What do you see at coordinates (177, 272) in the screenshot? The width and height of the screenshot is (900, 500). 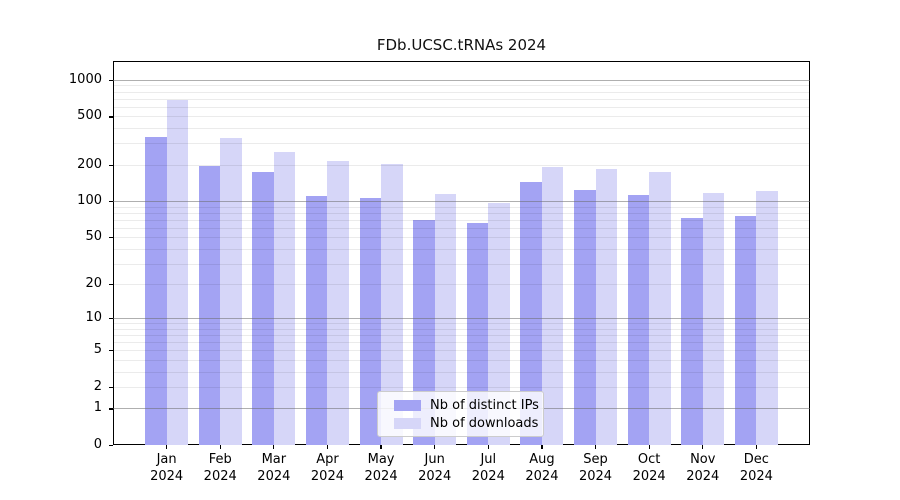 I see `bar-downloads-jan` at bounding box center [177, 272].